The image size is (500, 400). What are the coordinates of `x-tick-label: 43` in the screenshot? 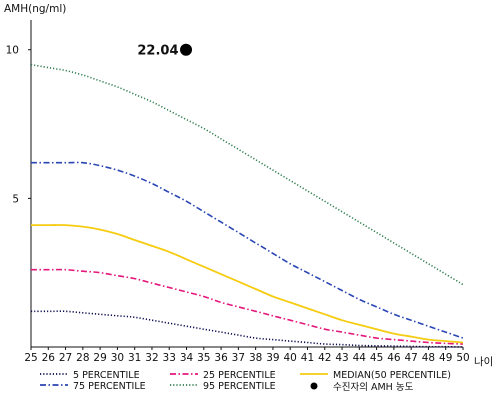 It's located at (341, 358).